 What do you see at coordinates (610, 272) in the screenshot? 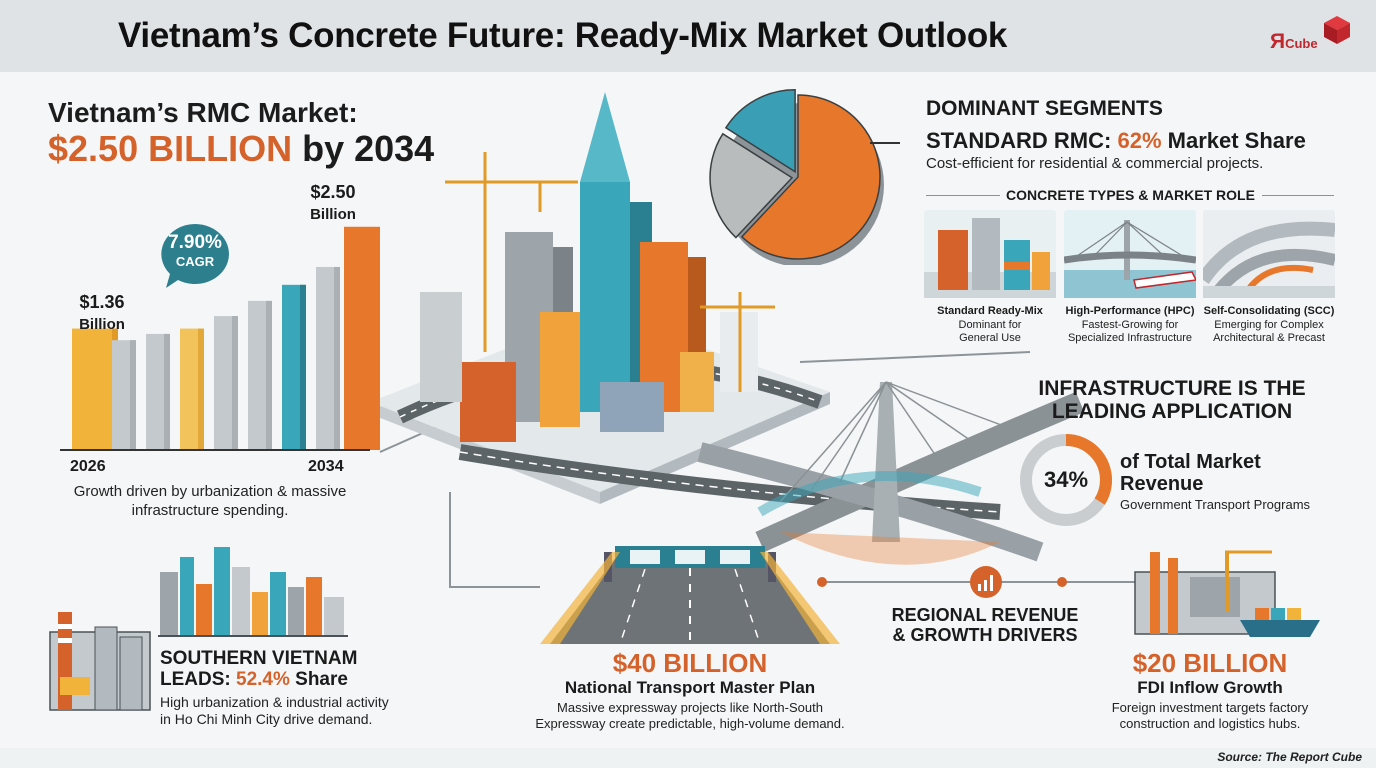
I see `crane-icon` at bounding box center [610, 272].